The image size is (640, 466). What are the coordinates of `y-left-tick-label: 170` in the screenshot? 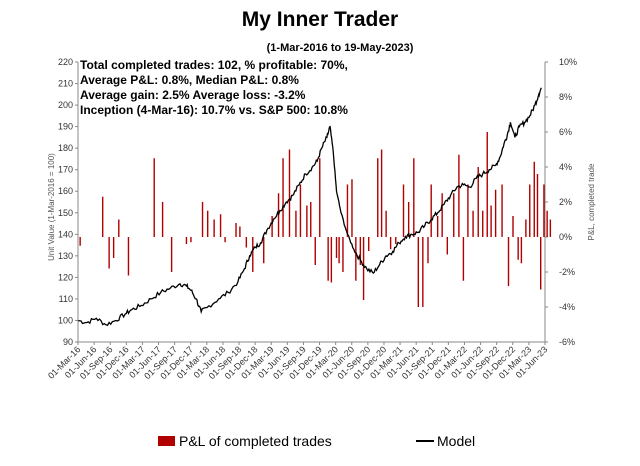 It's located at (65, 170).